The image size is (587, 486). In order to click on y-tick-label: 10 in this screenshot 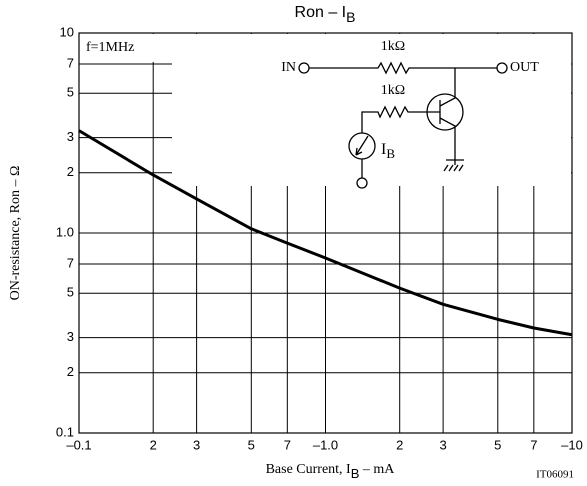, I will do `click(67, 31)`.